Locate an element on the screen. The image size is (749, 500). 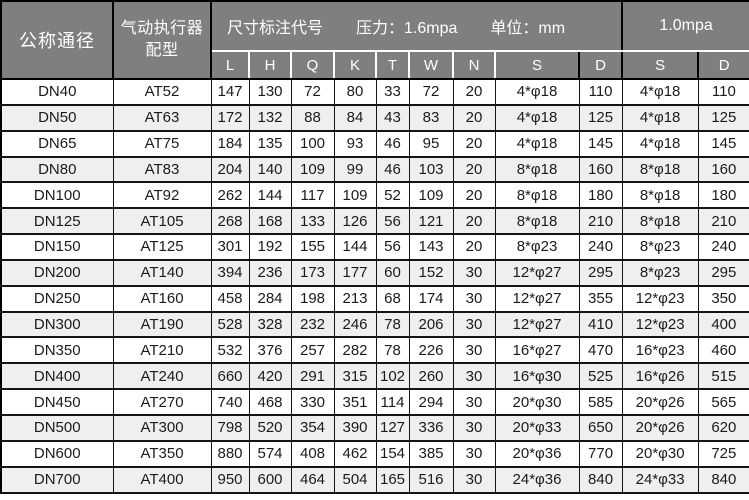
table-cell: 155 is located at coordinates (312, 247).